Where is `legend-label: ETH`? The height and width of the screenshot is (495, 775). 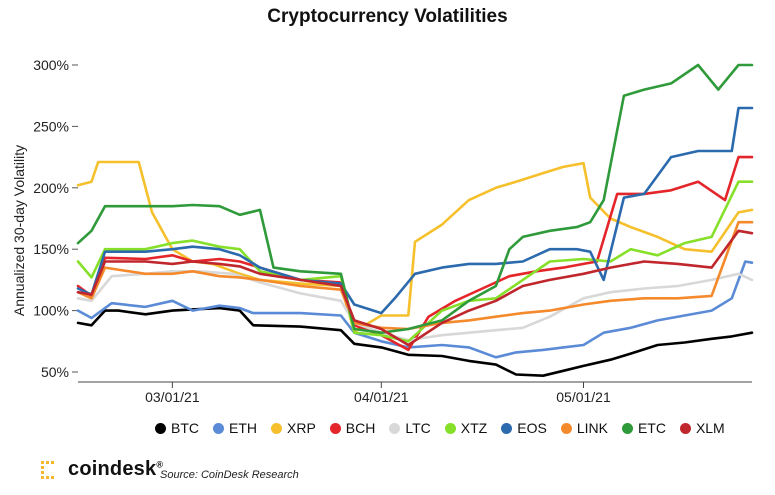 legend-label: ETH is located at coordinates (243, 428).